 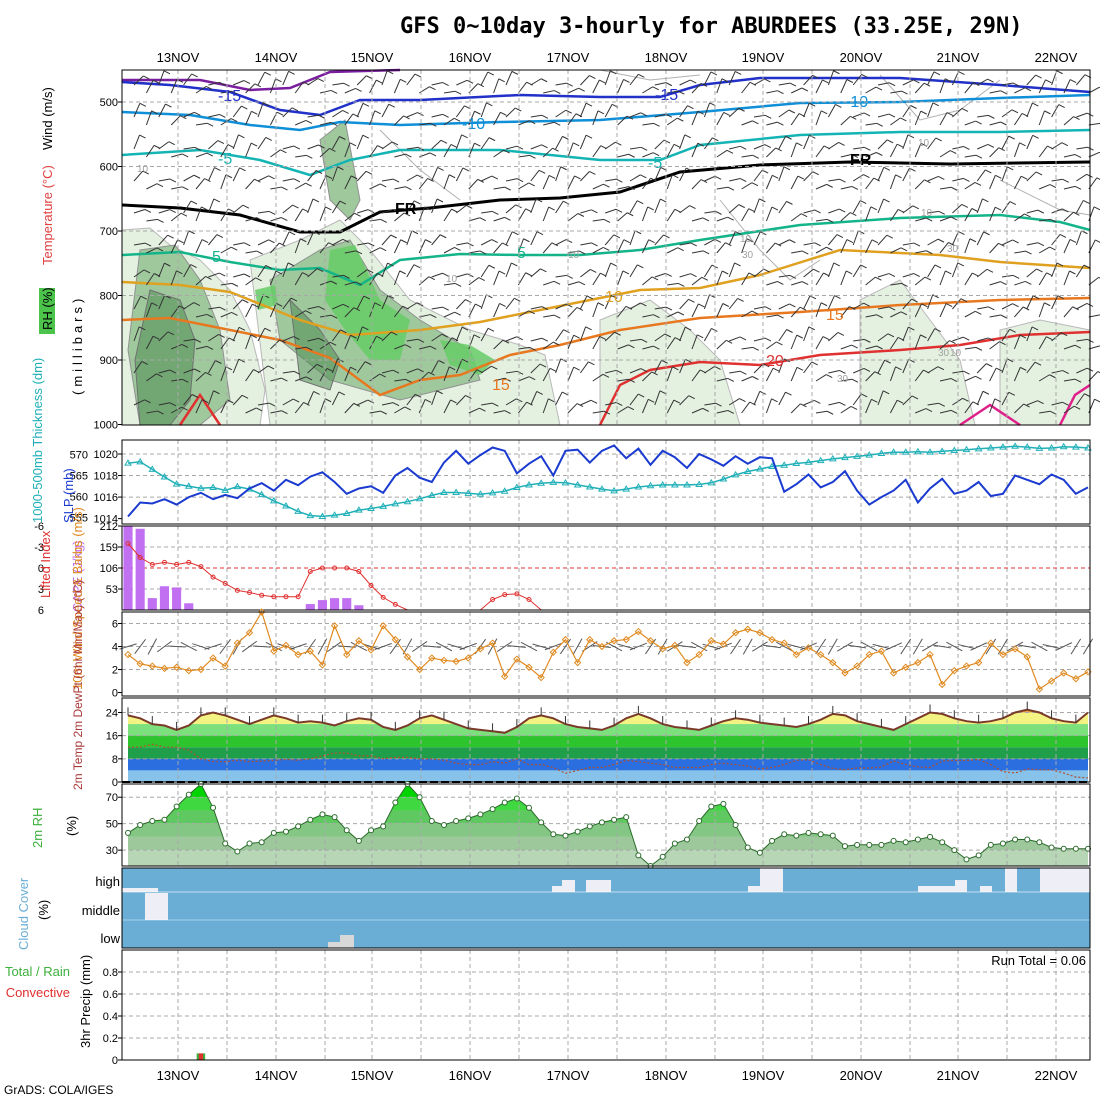 What do you see at coordinates (674, 484) in the screenshot?
I see `thickness-point` at bounding box center [674, 484].